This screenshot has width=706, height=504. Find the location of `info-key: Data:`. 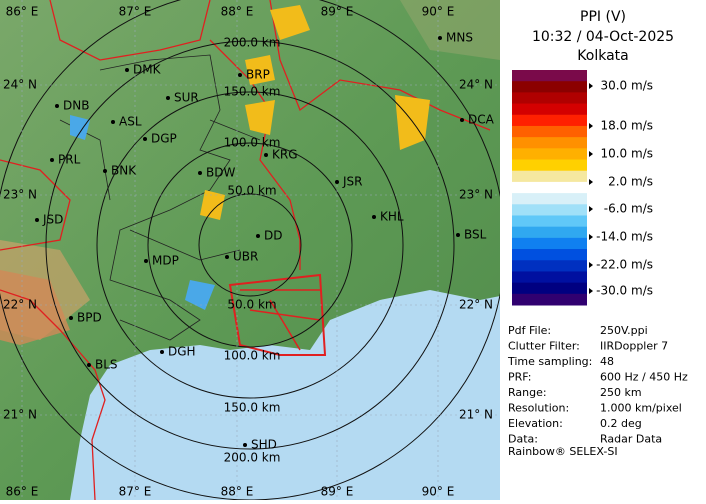

info-key: Data: is located at coordinates (523, 439).